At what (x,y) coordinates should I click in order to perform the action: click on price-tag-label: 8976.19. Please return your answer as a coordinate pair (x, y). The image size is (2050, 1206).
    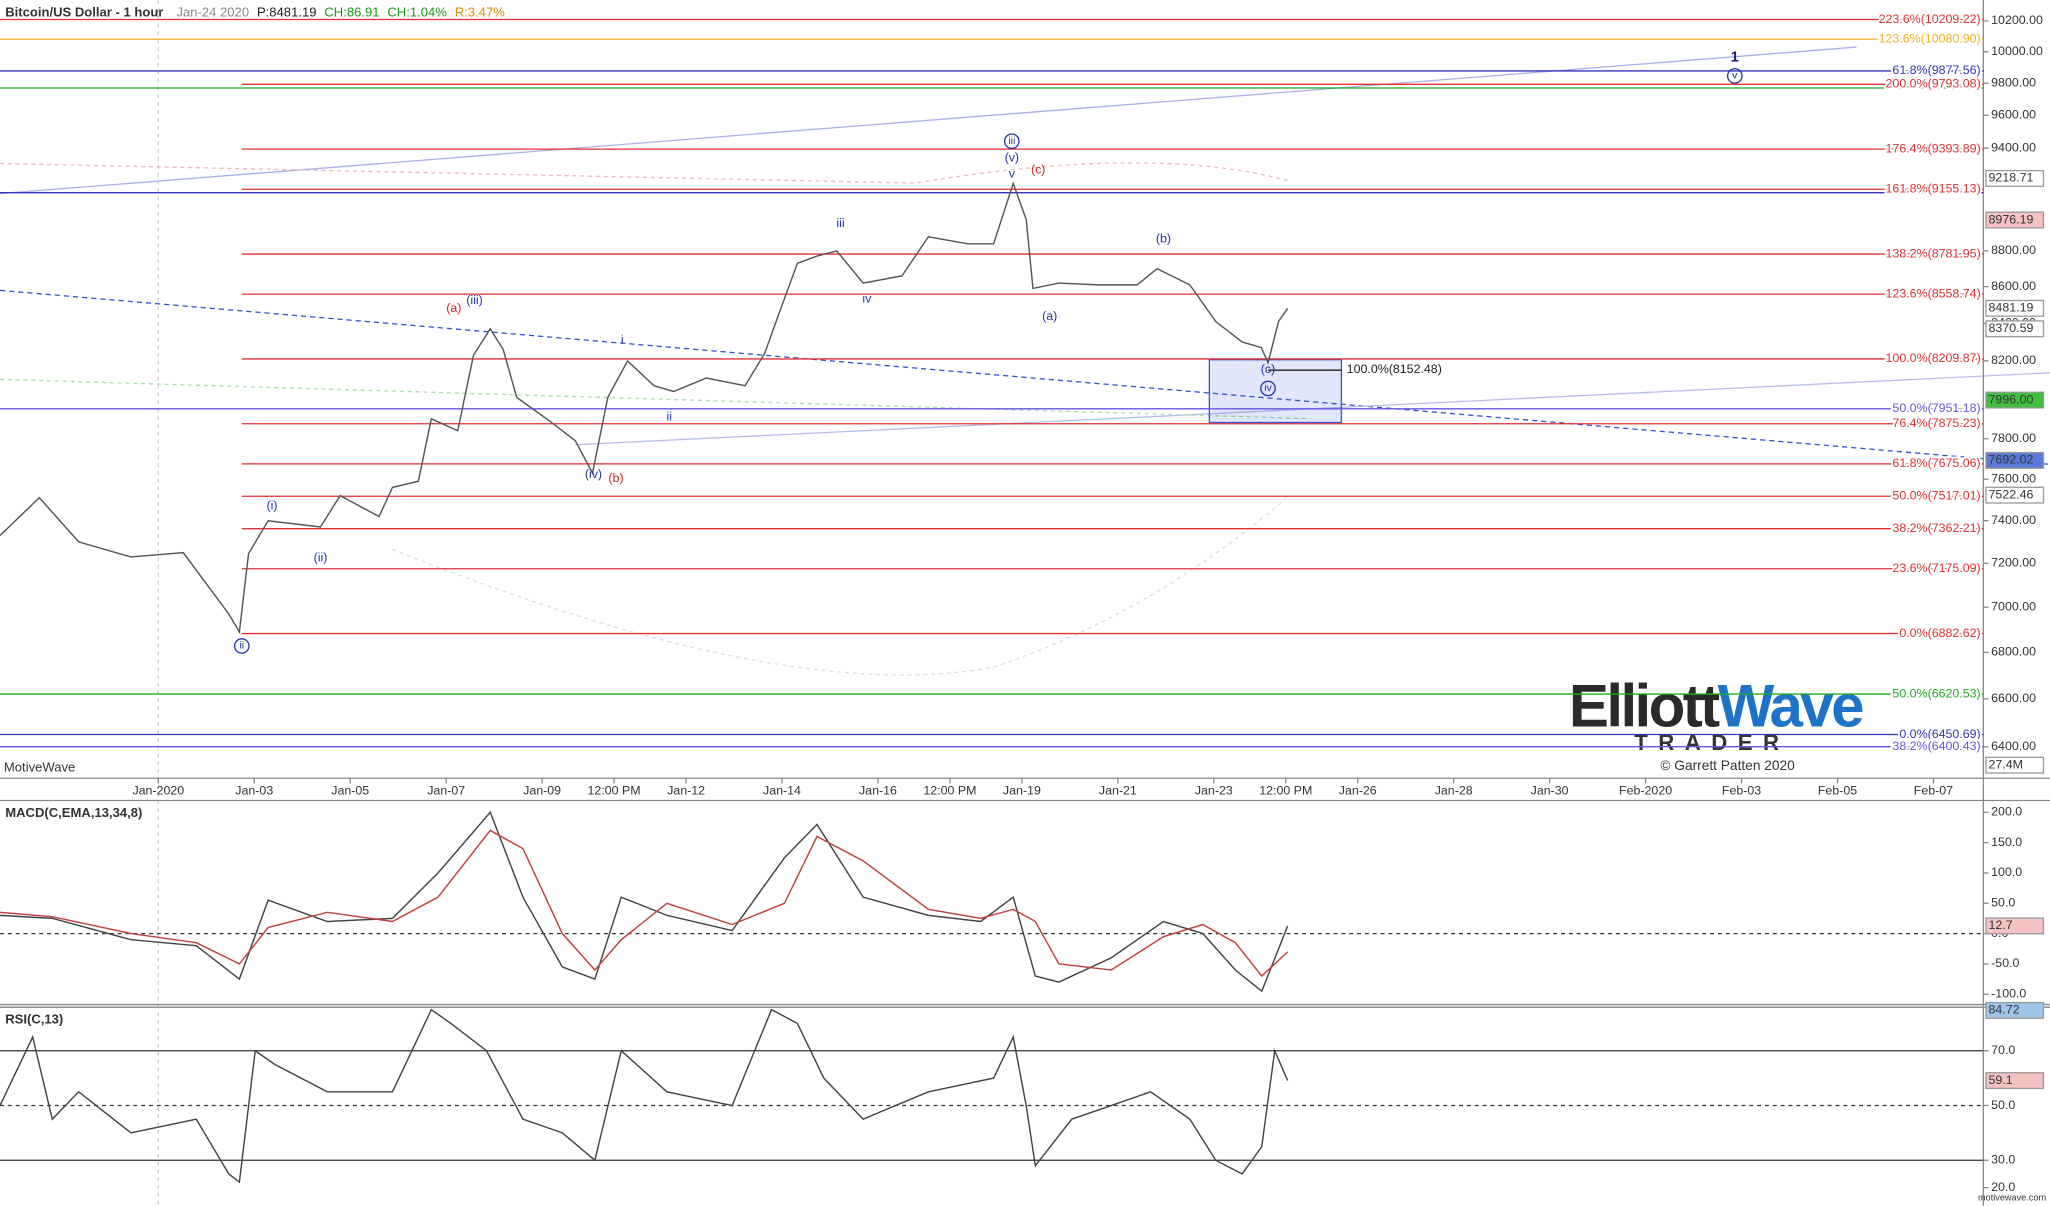
    Looking at the image, I should click on (2011, 219).